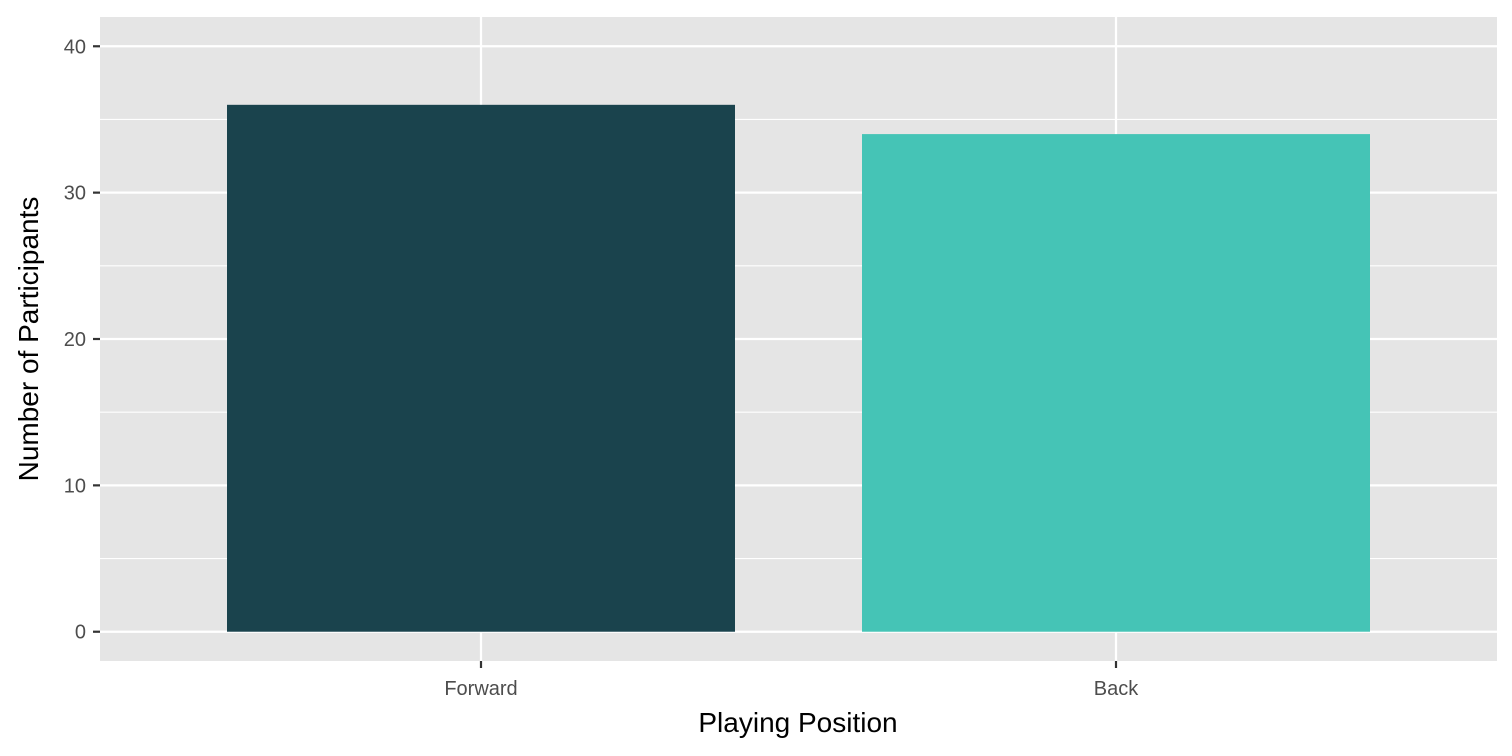 The height and width of the screenshot is (756, 1512). What do you see at coordinates (75, 194) in the screenshot?
I see `y-tick-label: 30` at bounding box center [75, 194].